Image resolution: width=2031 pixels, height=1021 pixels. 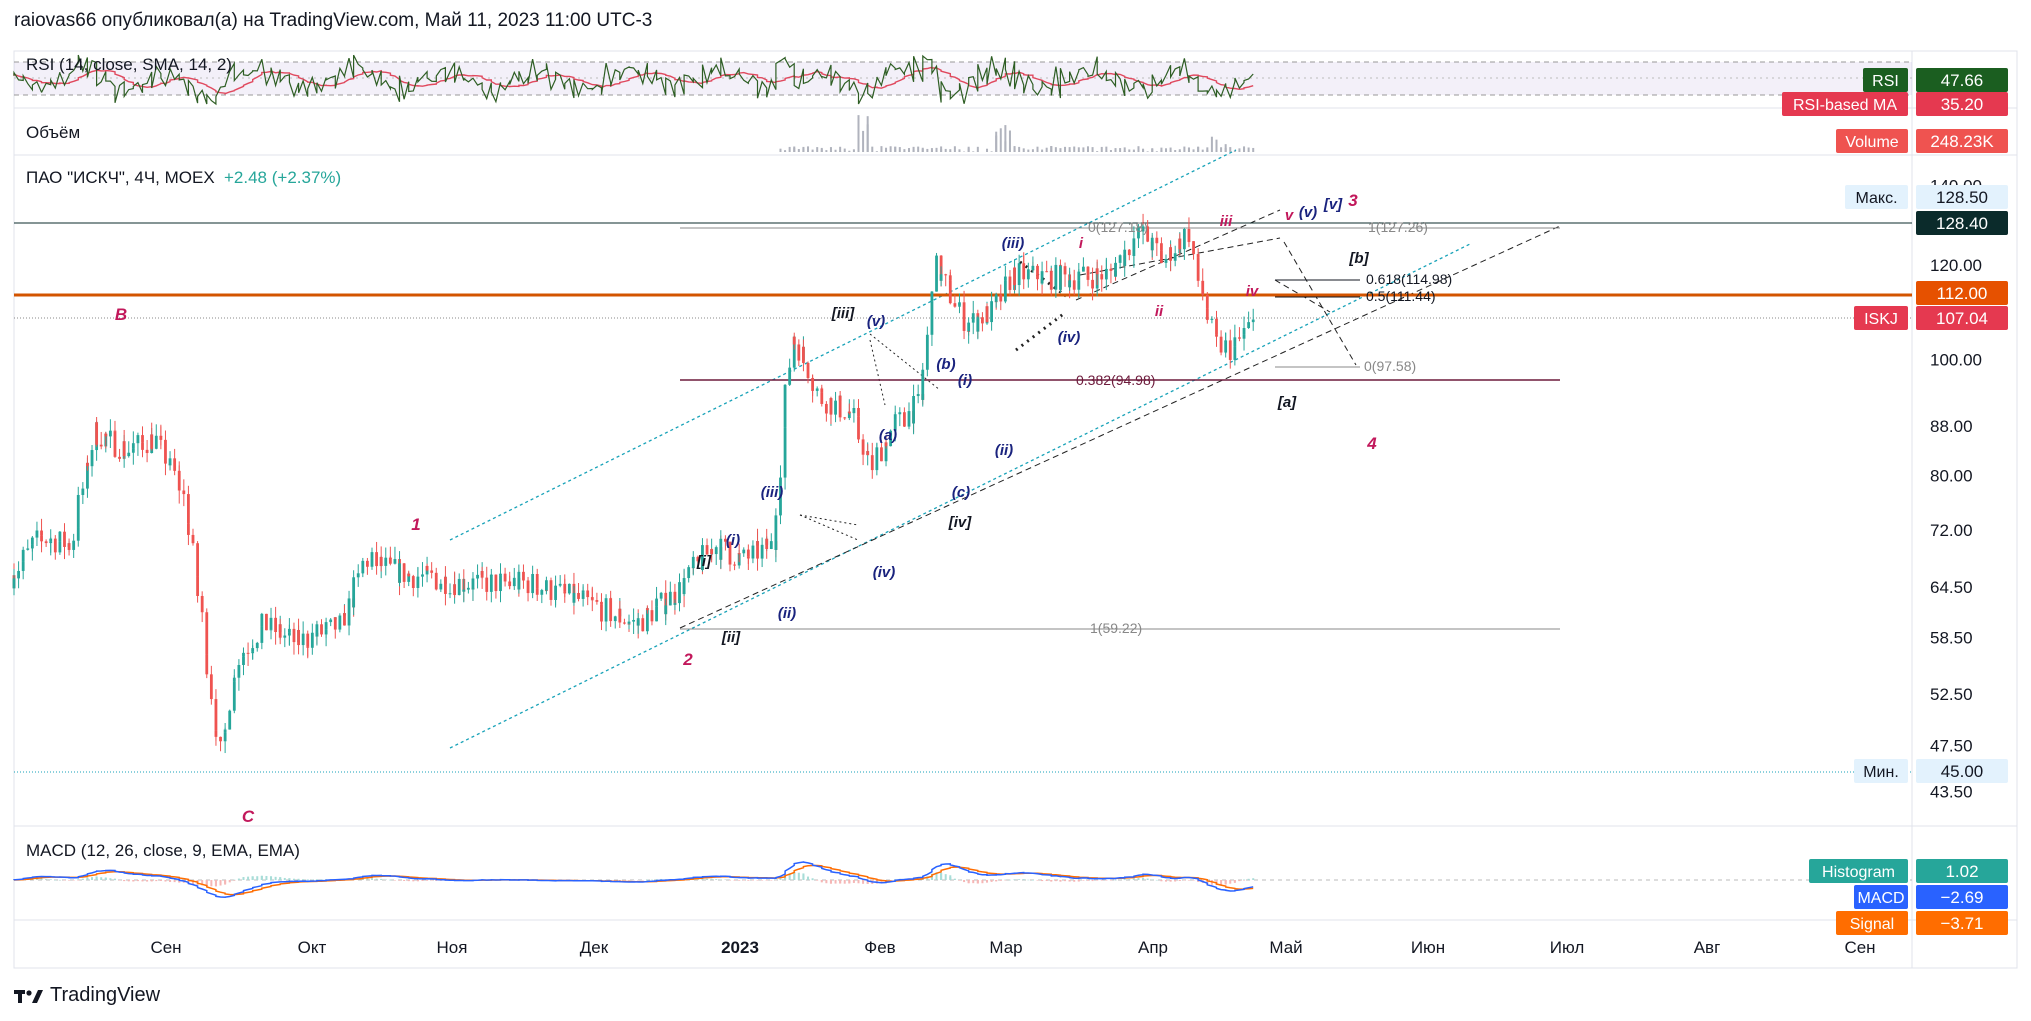 What do you see at coordinates (1880, 898) in the screenshot?
I see `macd-badge-label: MACD` at bounding box center [1880, 898].